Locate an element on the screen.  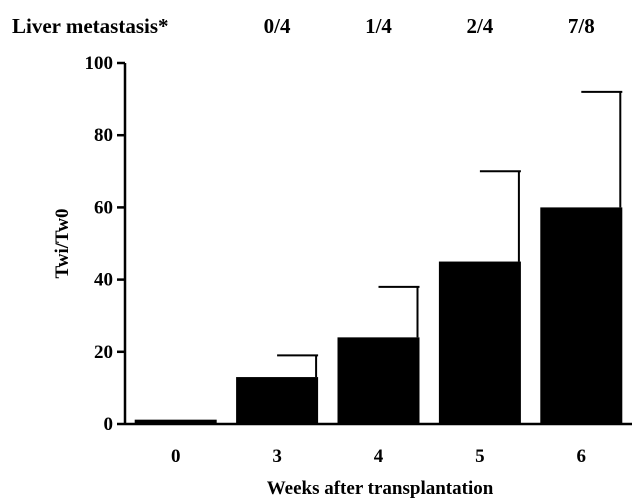
x-axis-label: Weeks after transplantation is located at coordinates (380, 488).